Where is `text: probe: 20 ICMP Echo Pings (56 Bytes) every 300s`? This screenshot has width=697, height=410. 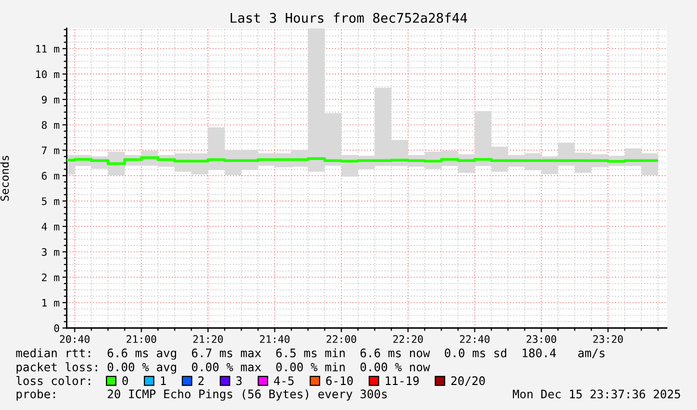 text: probe: 20 ICMP Echo Pings (56 Bytes) every 300s is located at coordinates (201, 395).